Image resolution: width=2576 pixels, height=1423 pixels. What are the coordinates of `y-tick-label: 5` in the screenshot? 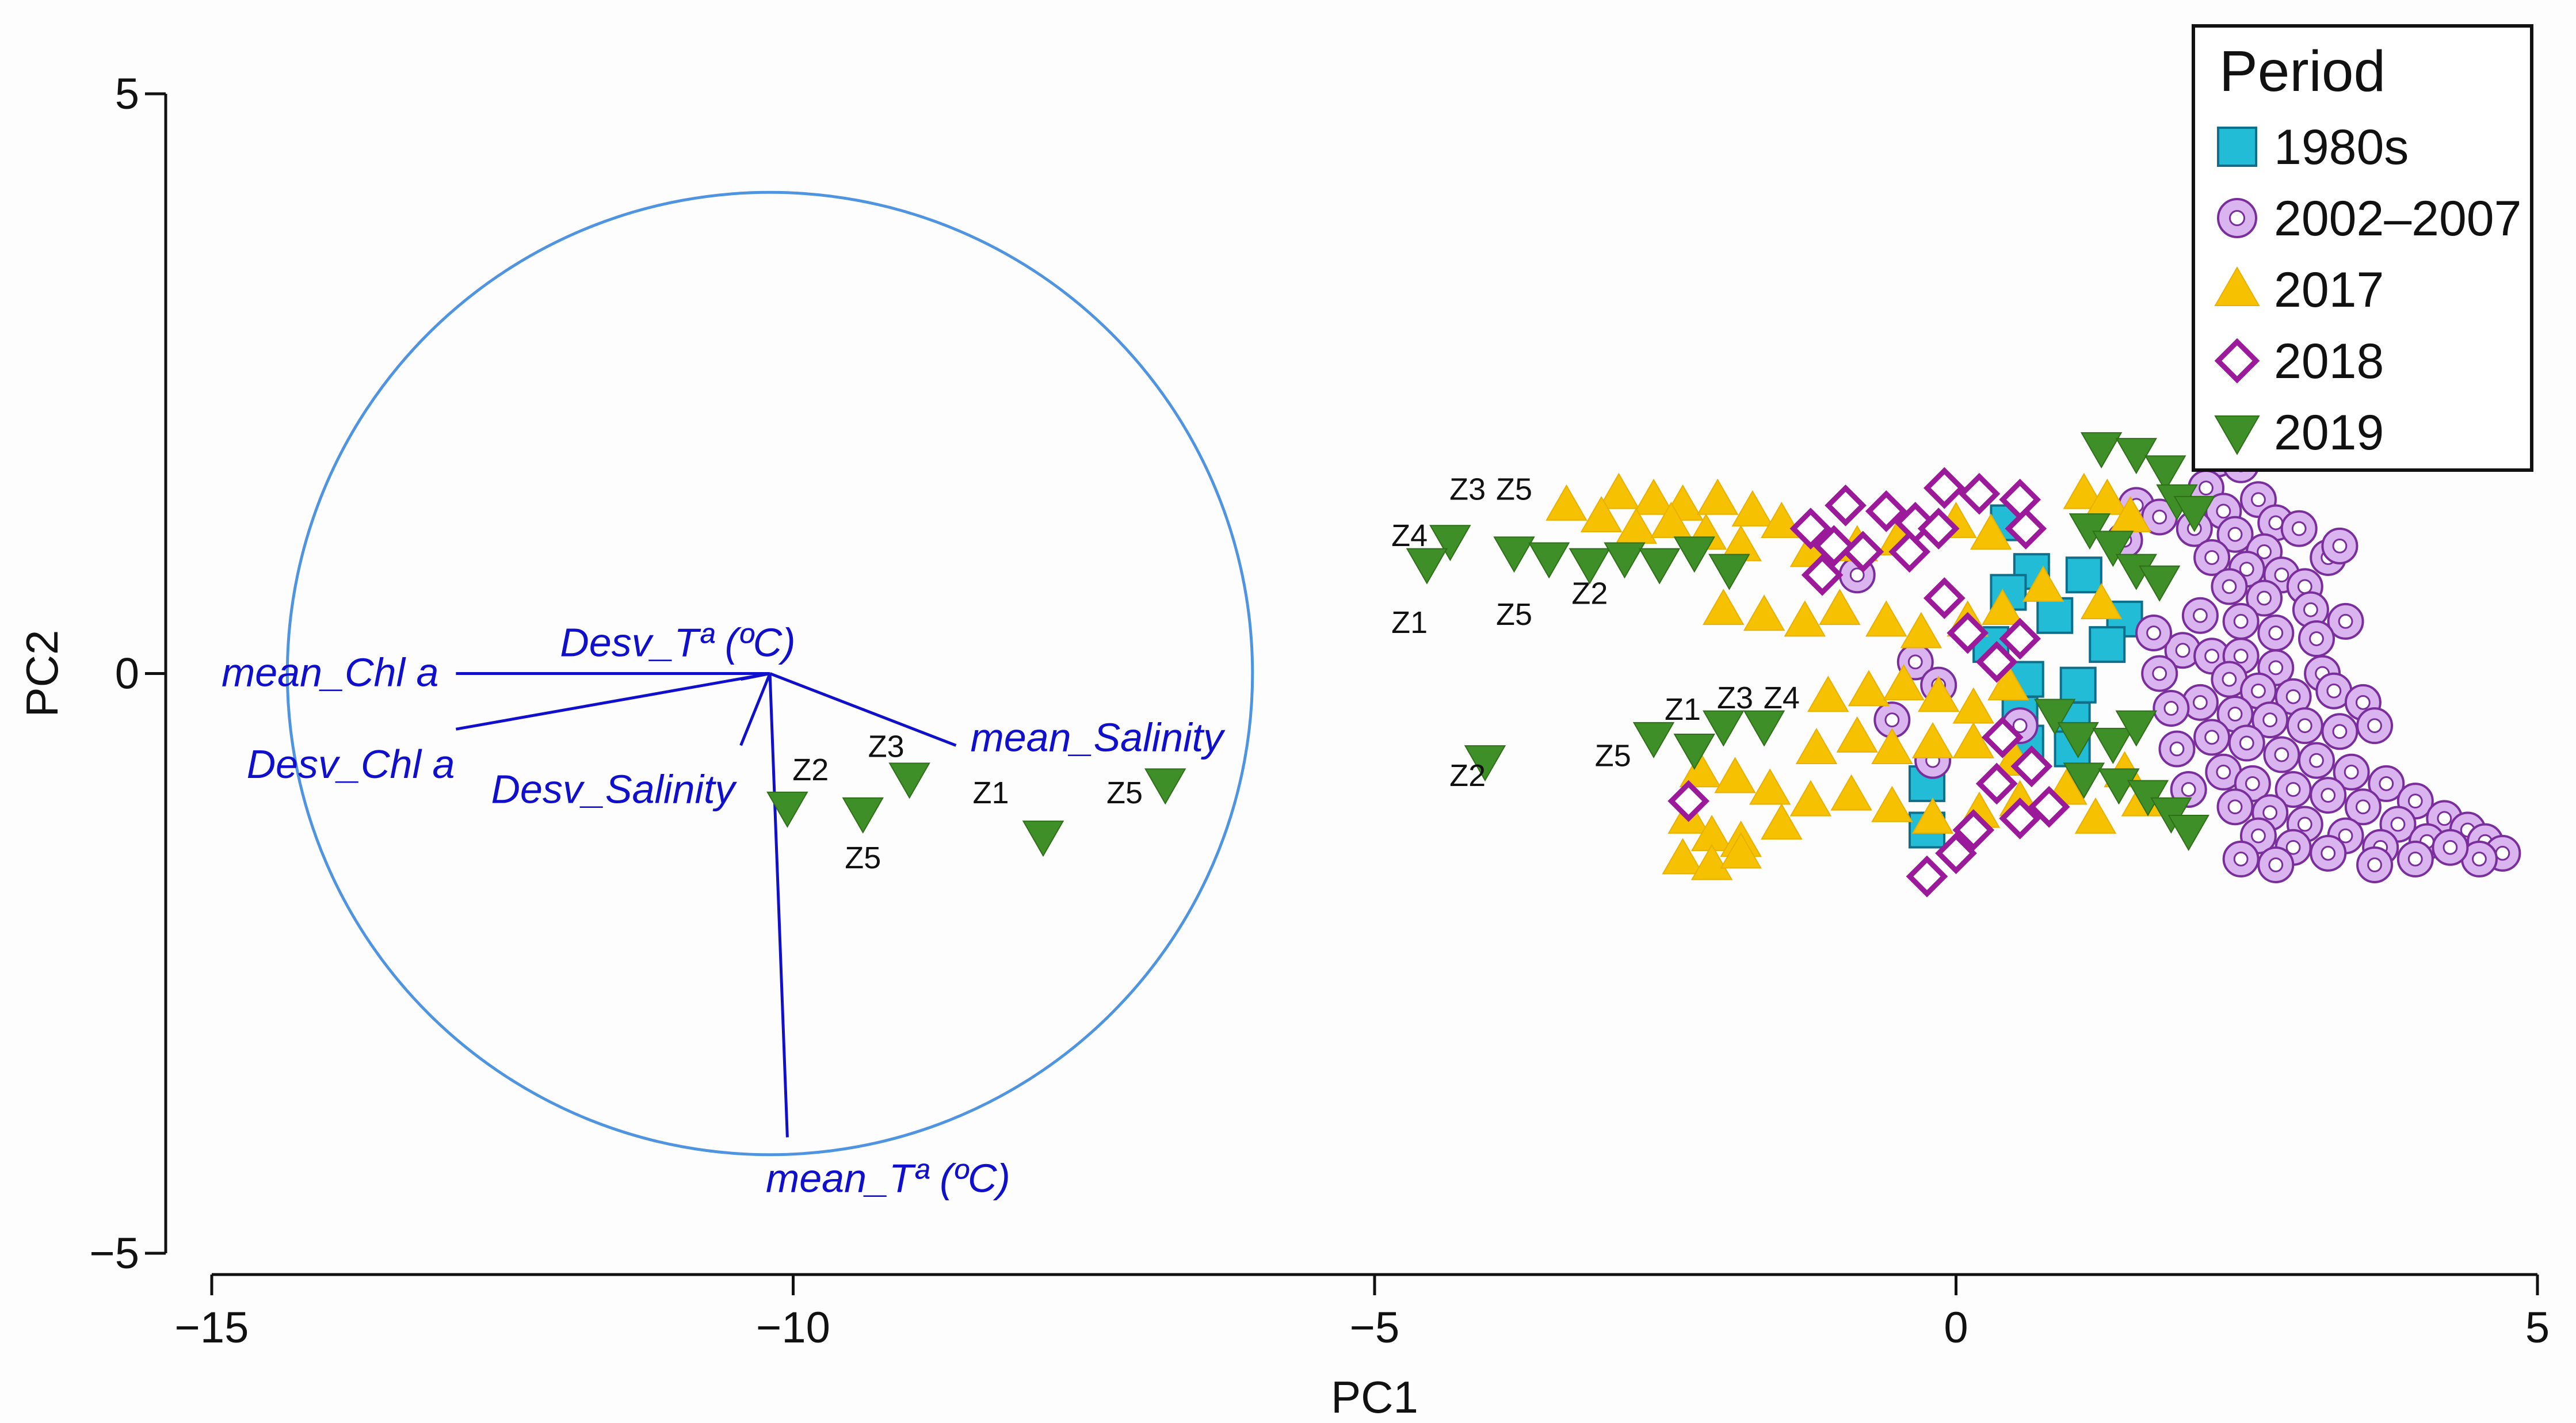 It's located at (127, 94).